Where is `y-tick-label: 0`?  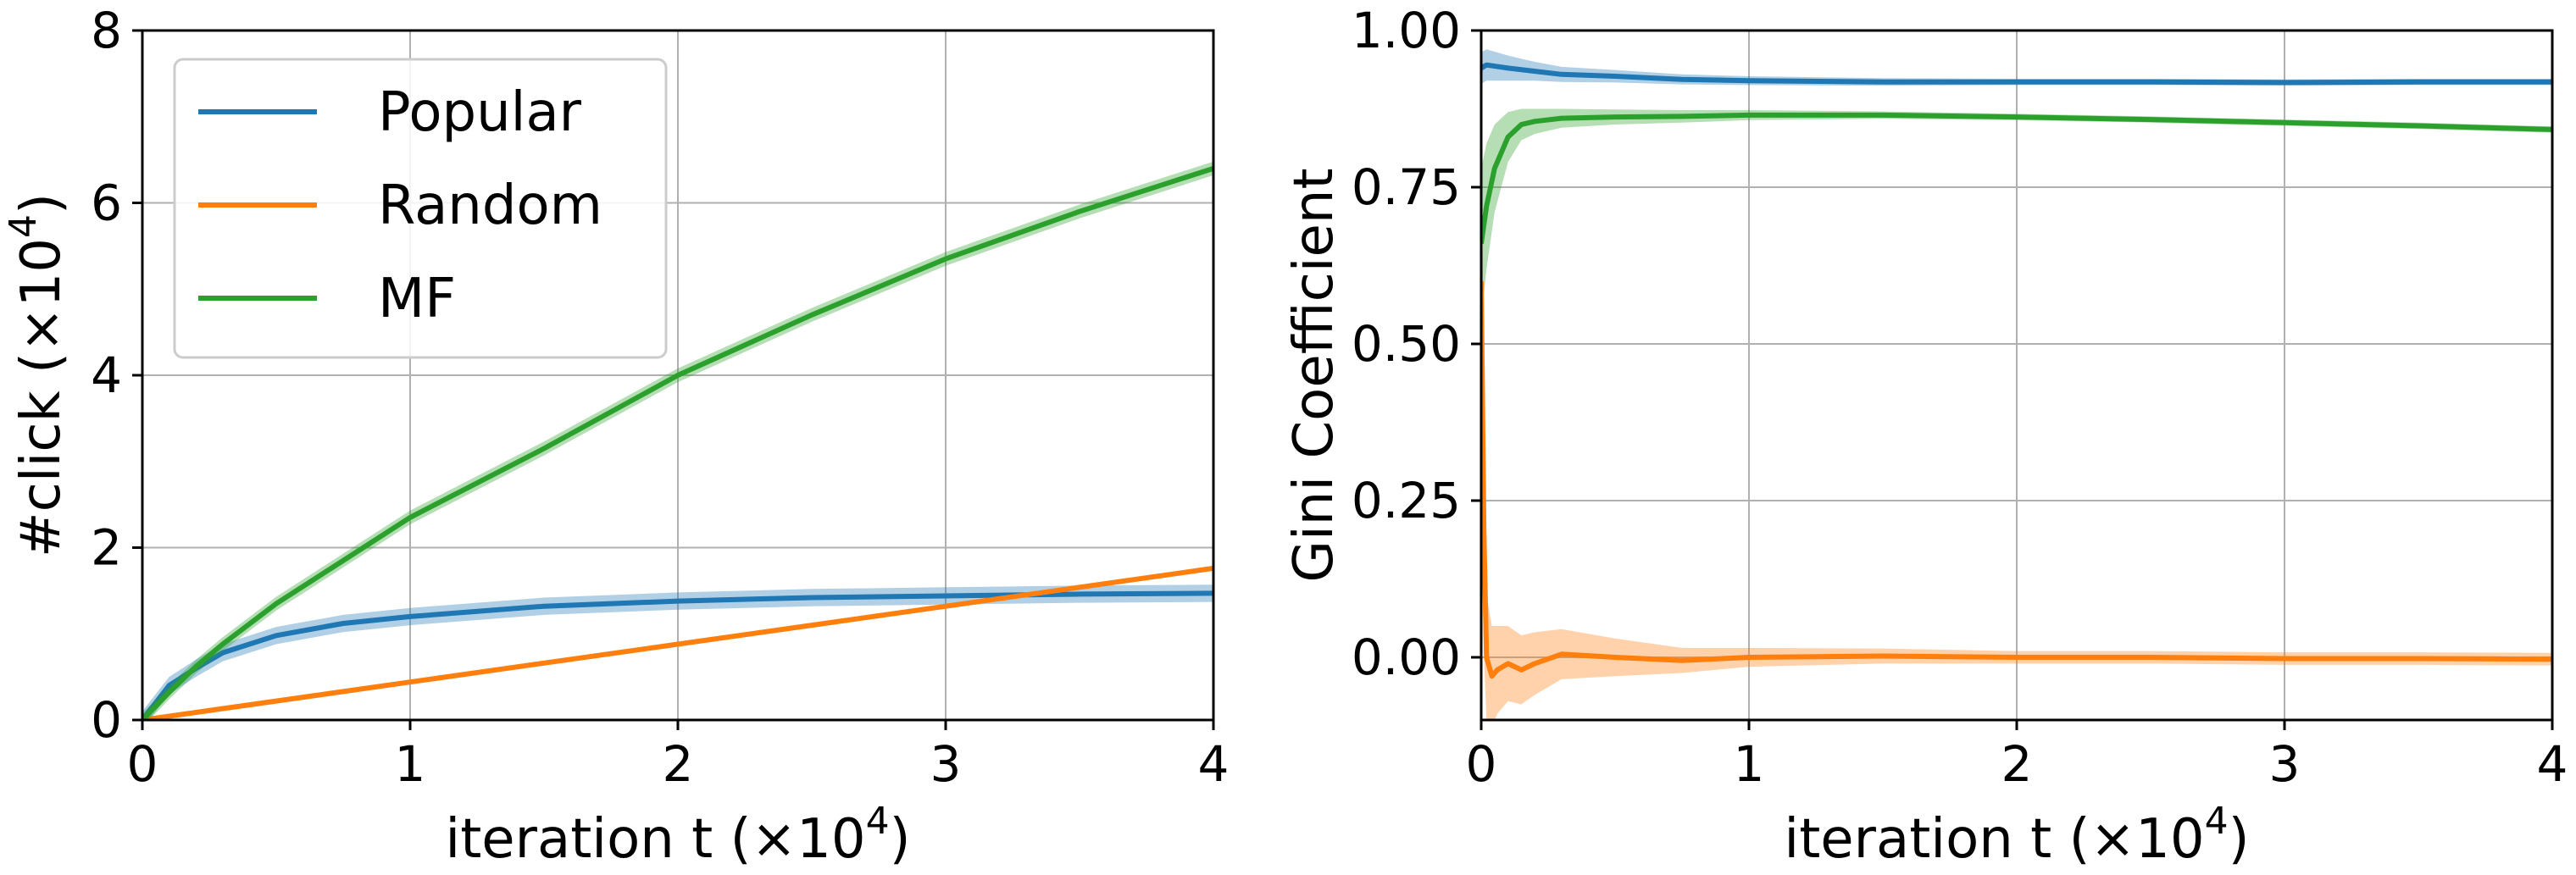
y-tick-label: 0 is located at coordinates (106, 720).